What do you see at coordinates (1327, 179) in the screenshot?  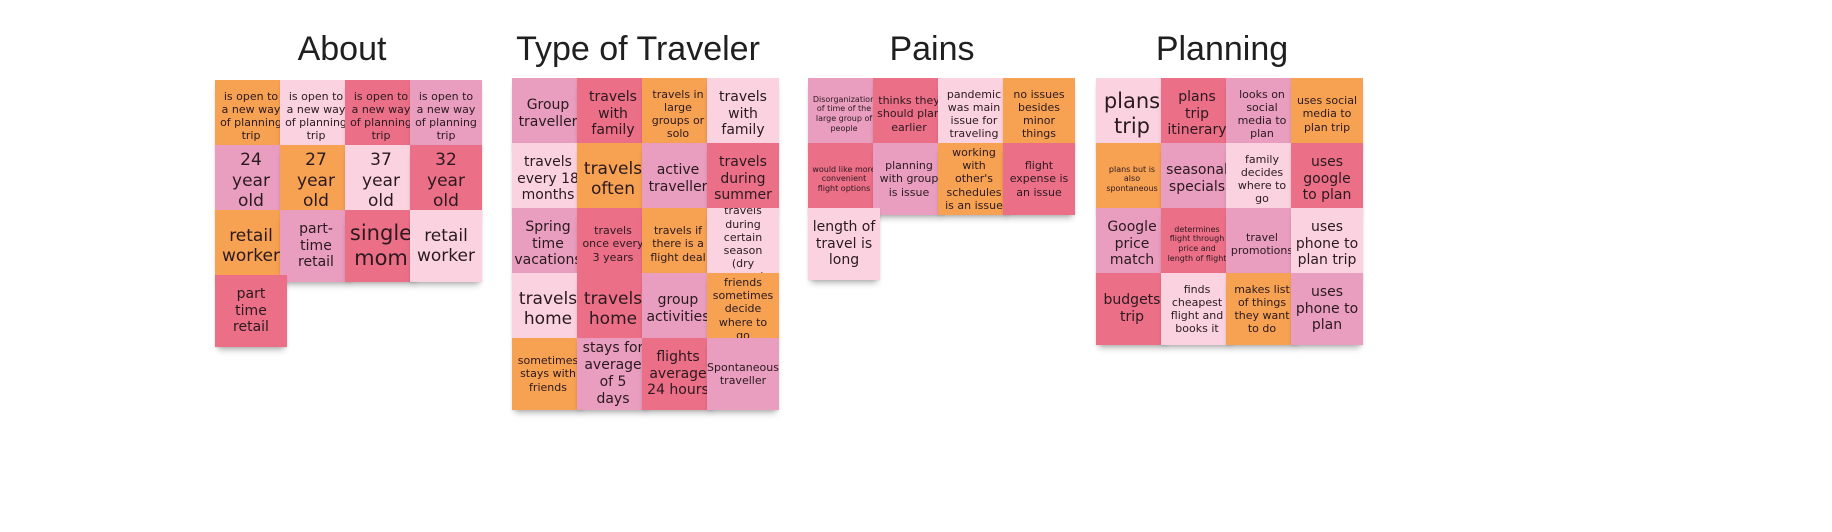 I see `sticky-note: uses google to plan` at bounding box center [1327, 179].